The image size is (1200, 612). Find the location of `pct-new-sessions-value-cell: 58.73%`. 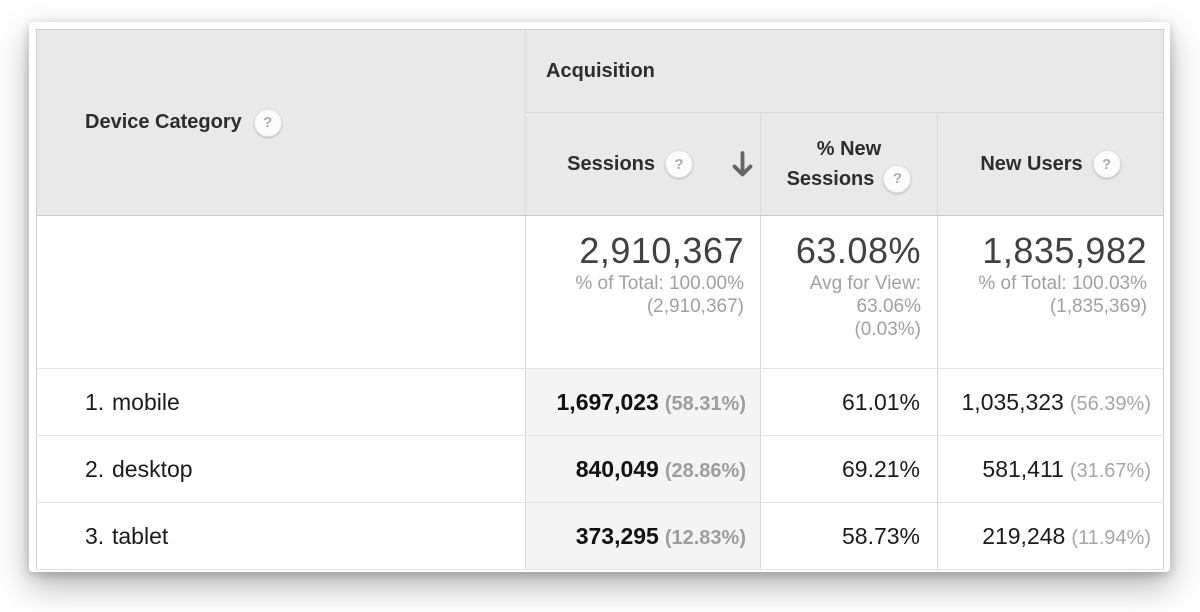

pct-new-sessions-value-cell: 58.73% is located at coordinates (849, 536).